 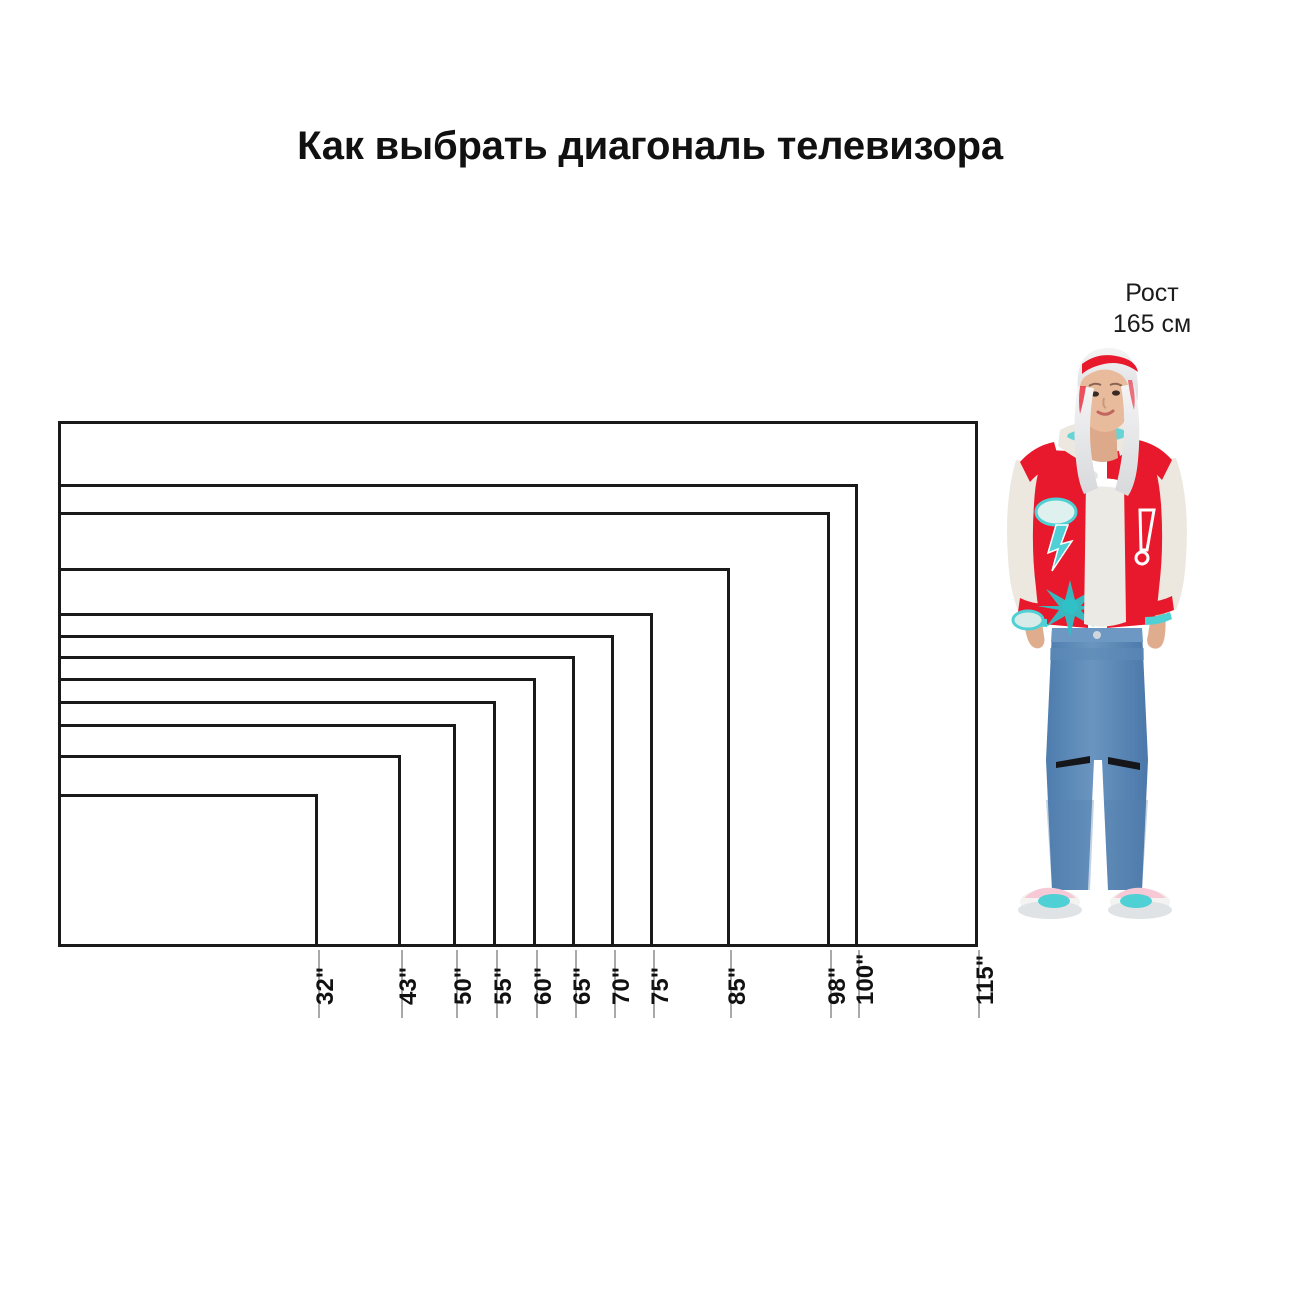 I want to click on head, so click(x=1105, y=413).